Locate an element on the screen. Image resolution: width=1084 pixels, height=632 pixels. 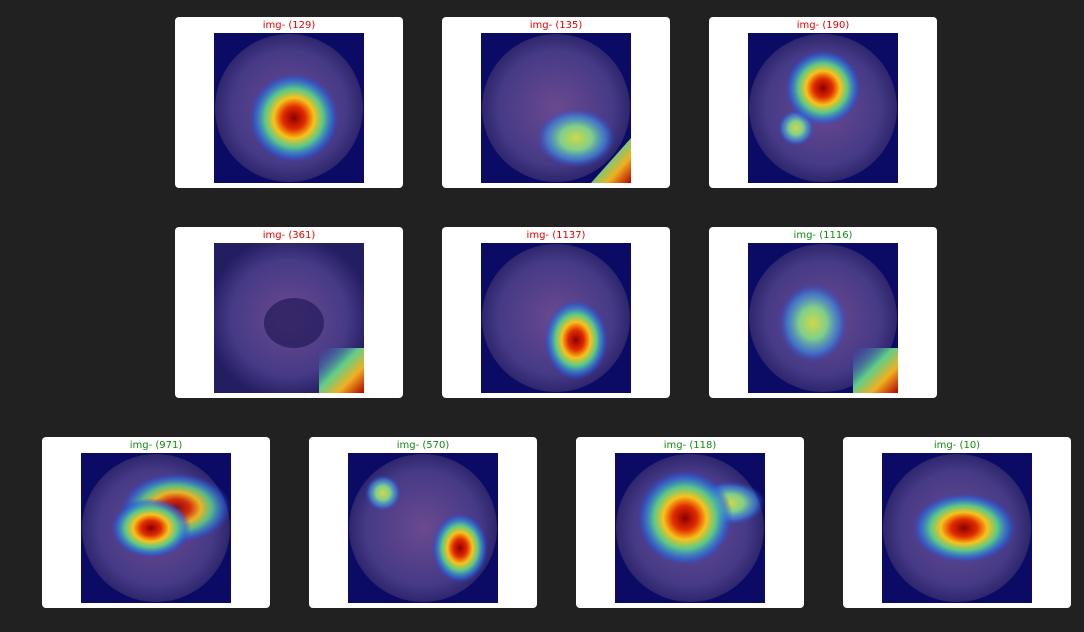
image-title: img- (118) is located at coordinates (690, 445).